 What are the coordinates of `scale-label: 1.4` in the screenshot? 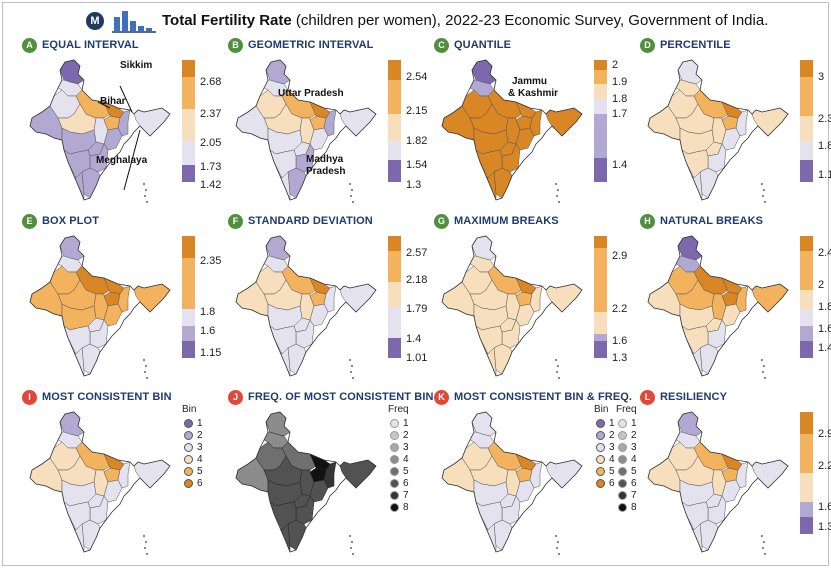 It's located at (414, 338).